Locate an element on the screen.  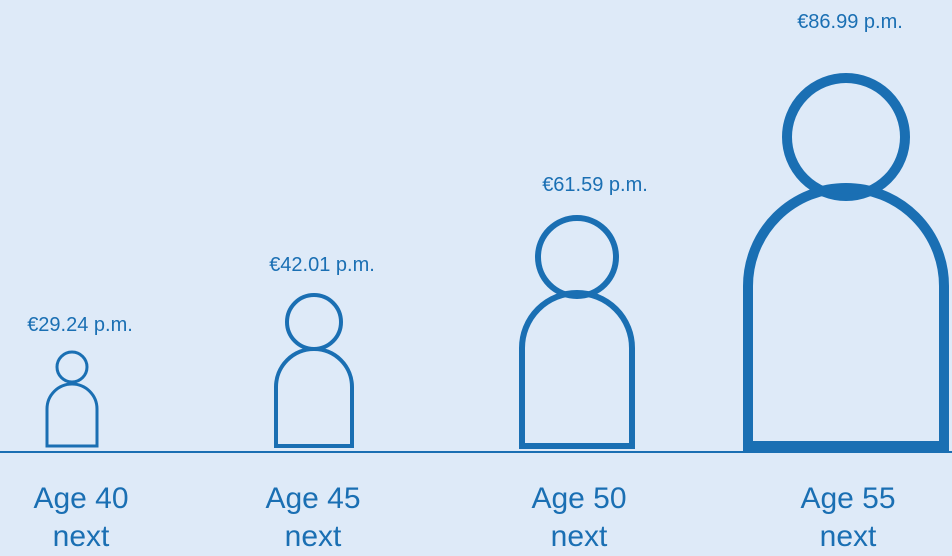
price-label: €86.99 p.m. is located at coordinates (850, 22).